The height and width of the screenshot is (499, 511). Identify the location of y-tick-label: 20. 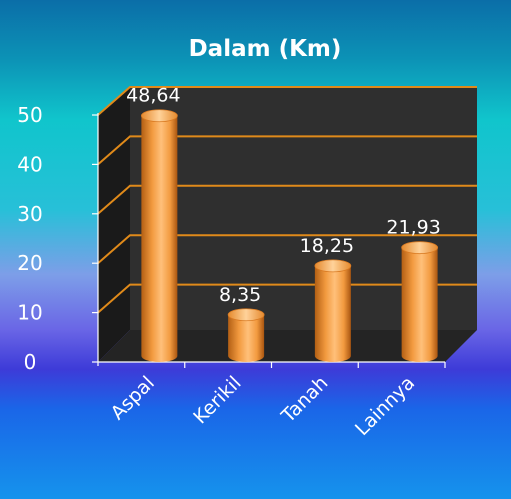
(29, 263).